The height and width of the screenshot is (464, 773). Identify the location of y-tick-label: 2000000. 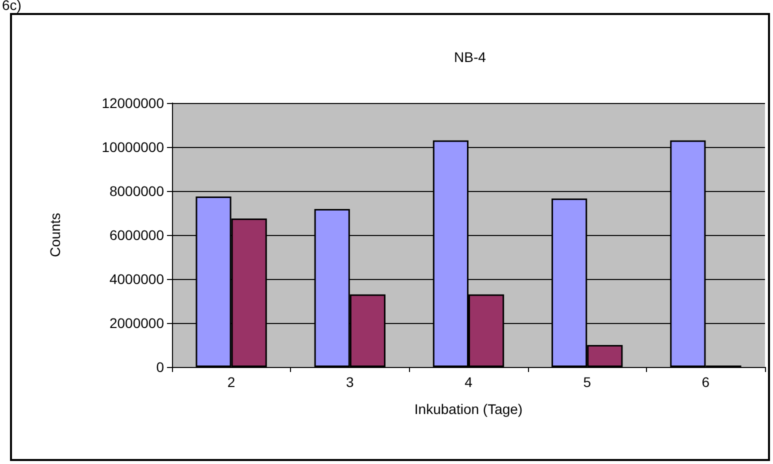
(136, 323).